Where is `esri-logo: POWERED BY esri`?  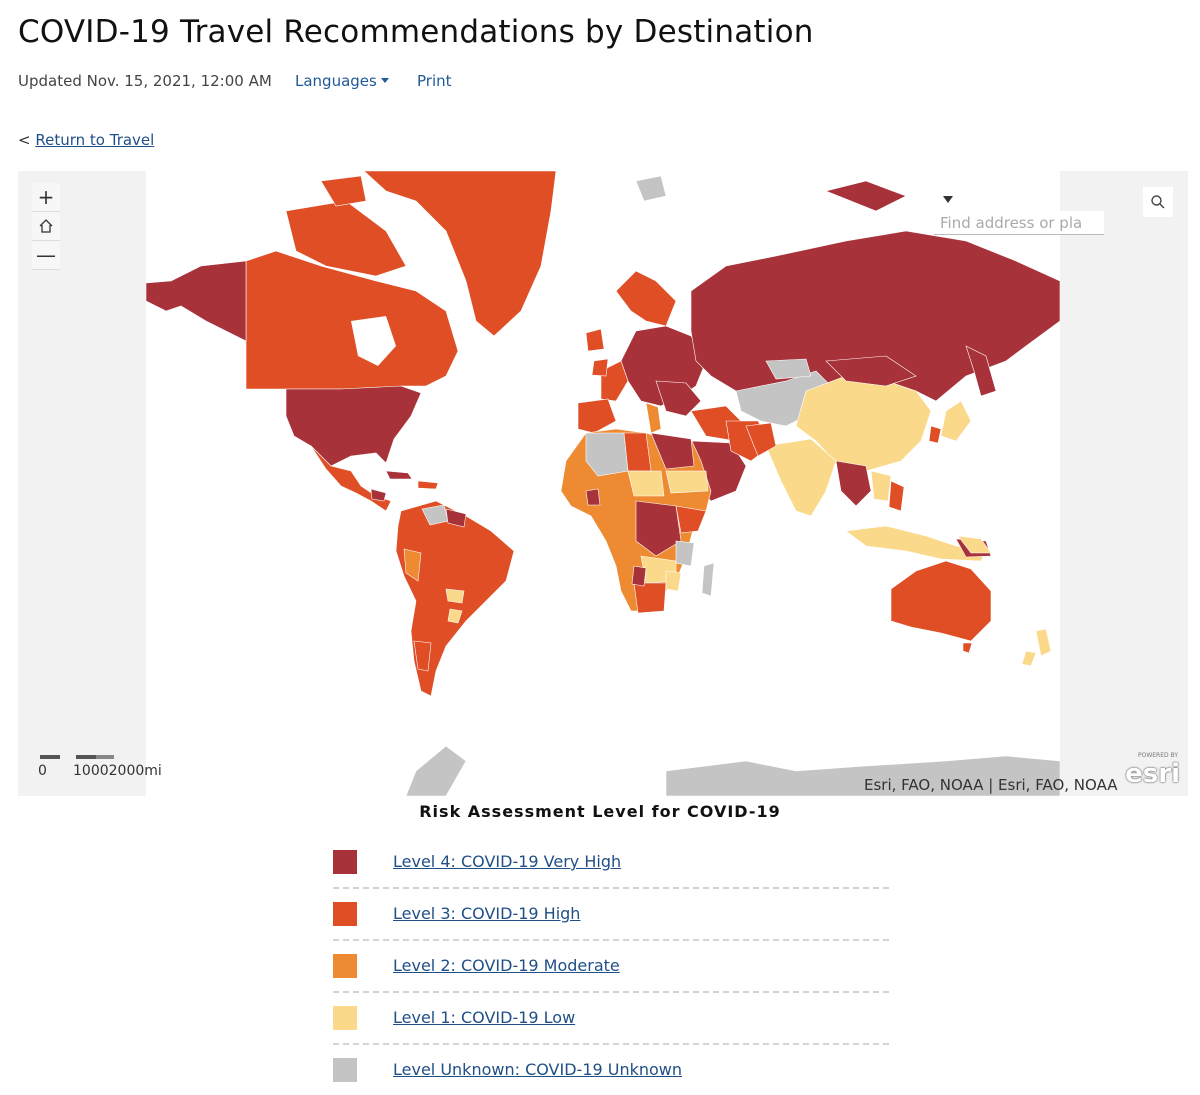
esri-logo: POWERED BY esri is located at coordinates (1152, 770).